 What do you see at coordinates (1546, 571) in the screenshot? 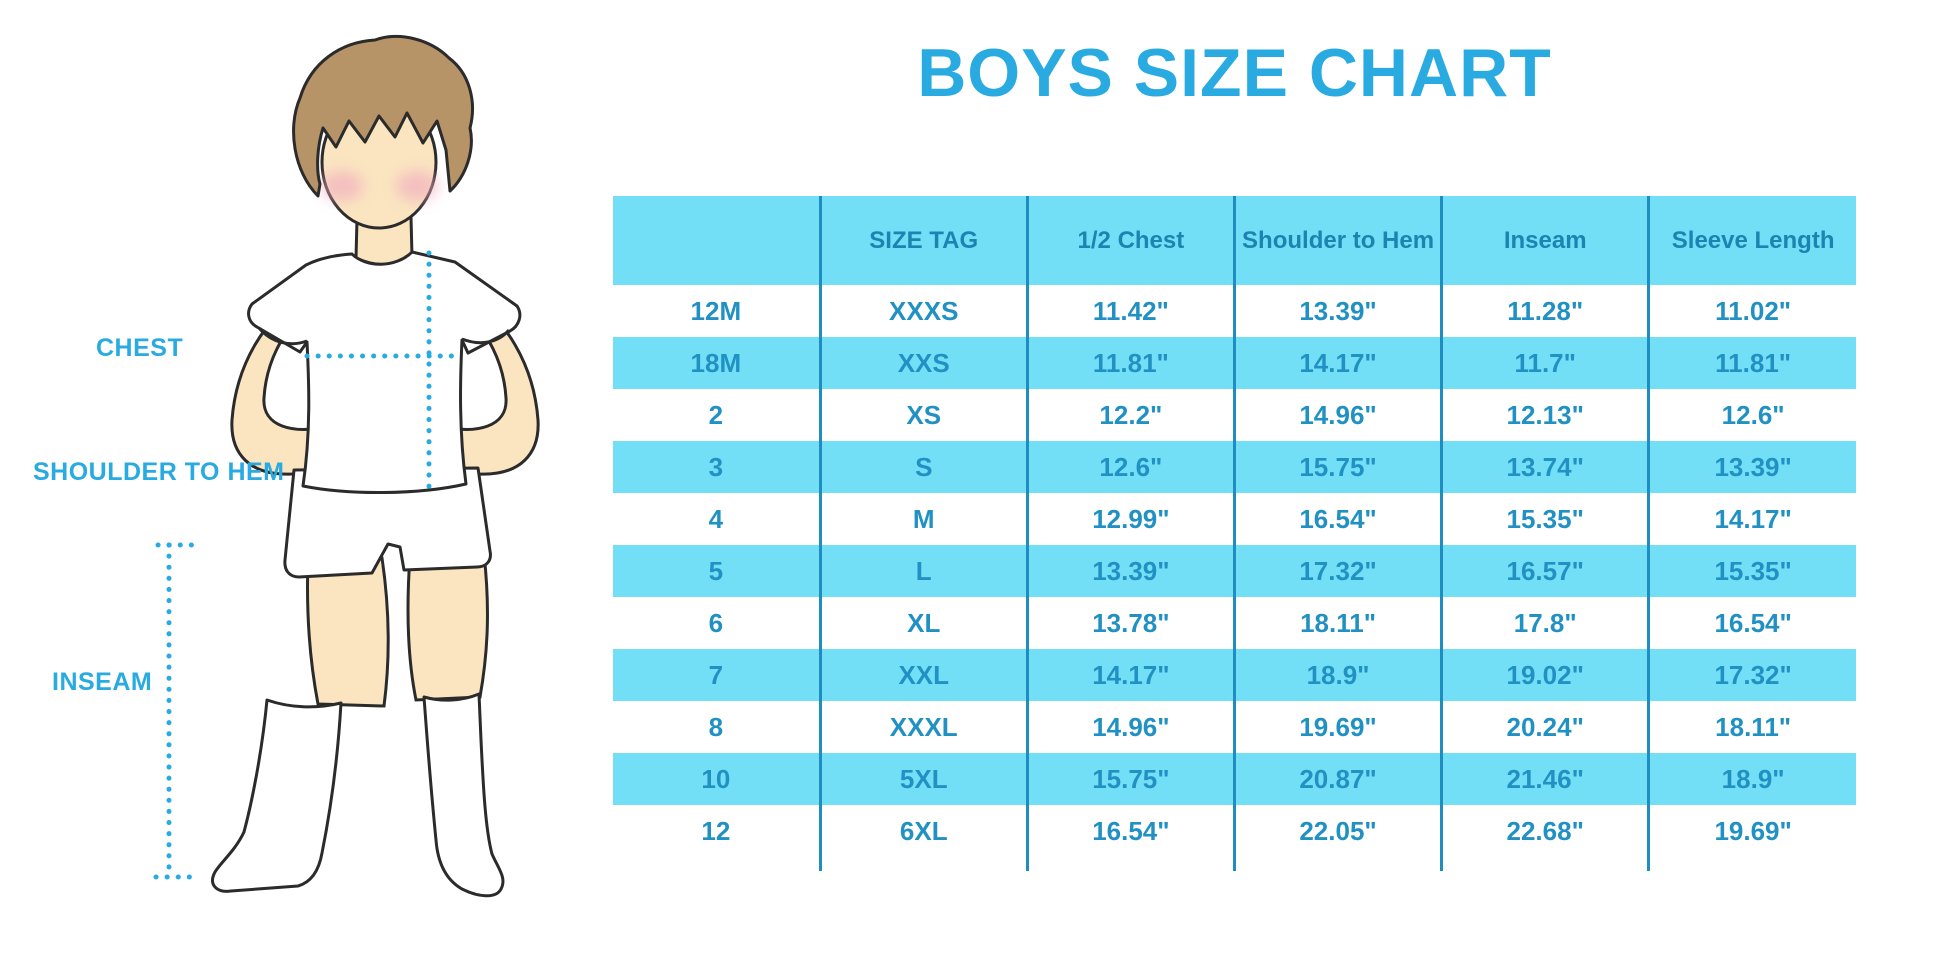
I see `table-cell: 16.57"` at bounding box center [1546, 571].